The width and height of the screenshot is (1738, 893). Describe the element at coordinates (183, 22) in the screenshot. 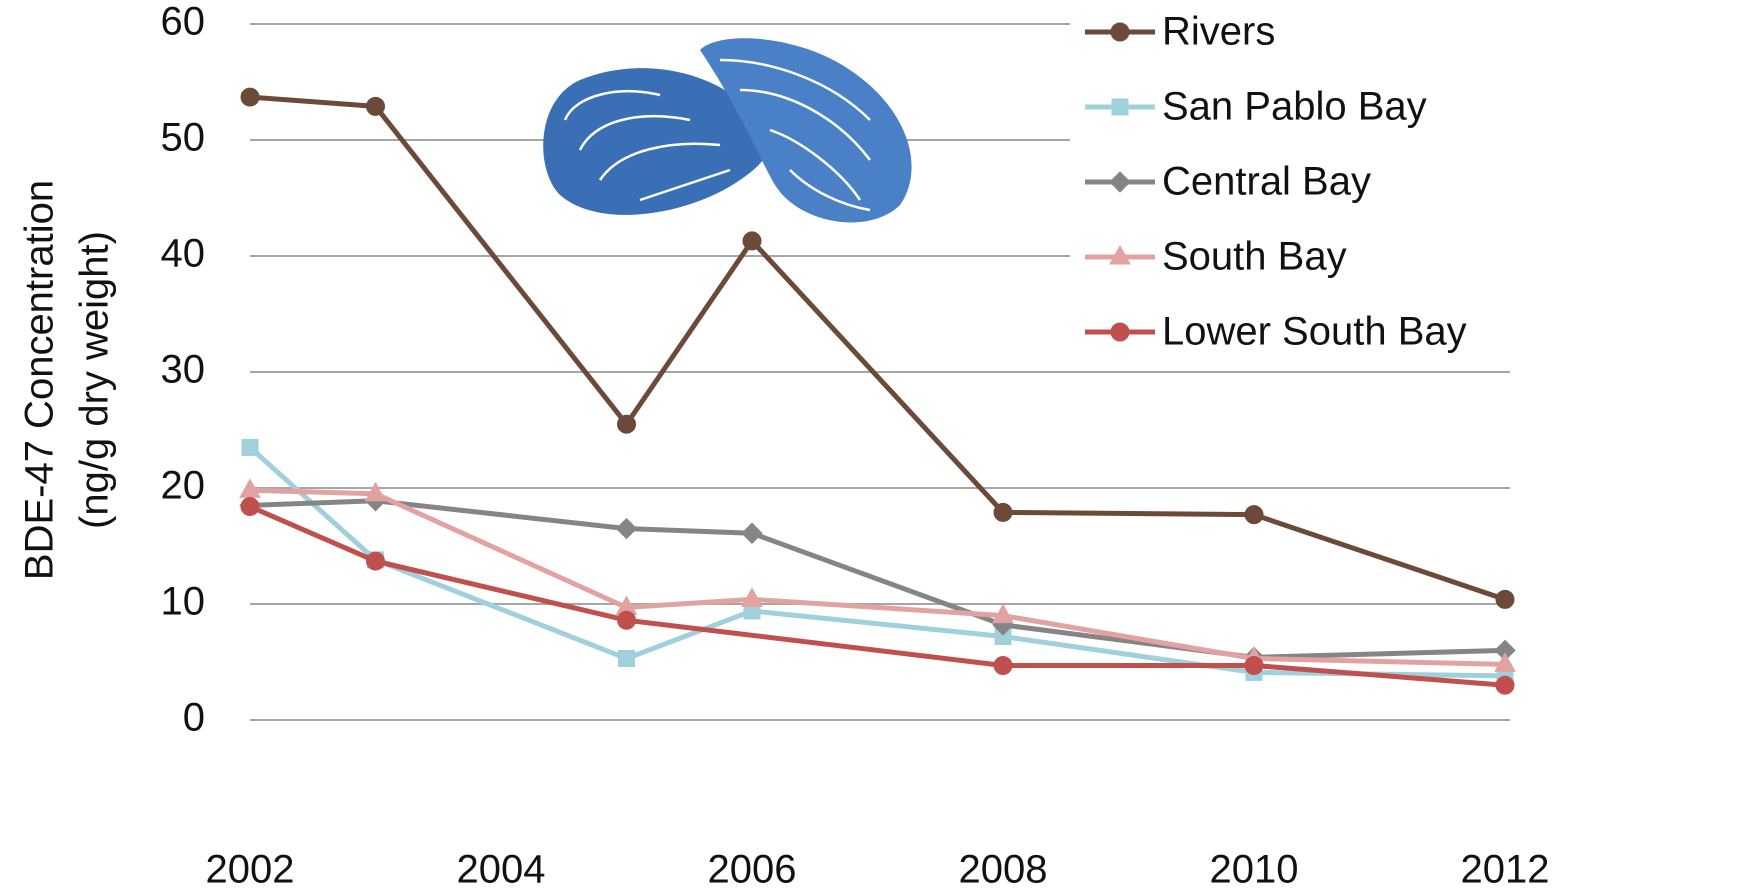

I see `y-tick-label: 60` at that location.